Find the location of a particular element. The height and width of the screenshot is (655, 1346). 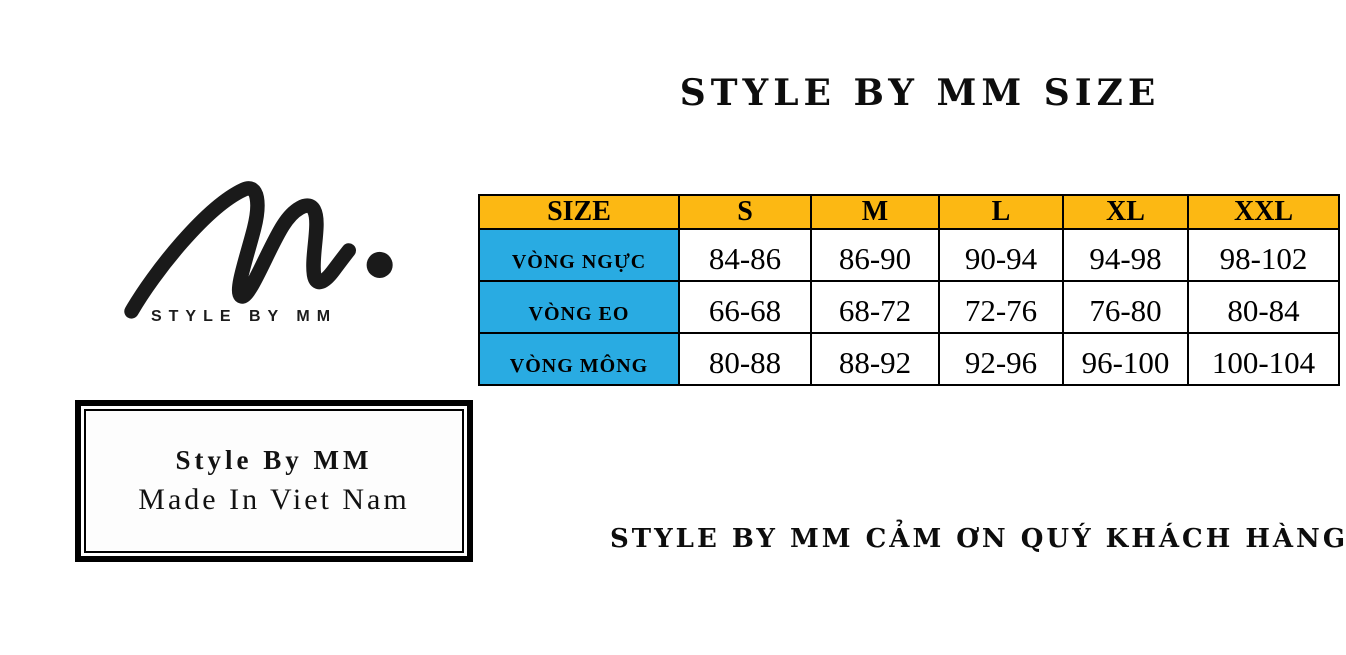

made-in-box-inner: Style By MM Made In Viet Nam is located at coordinates (274, 481).